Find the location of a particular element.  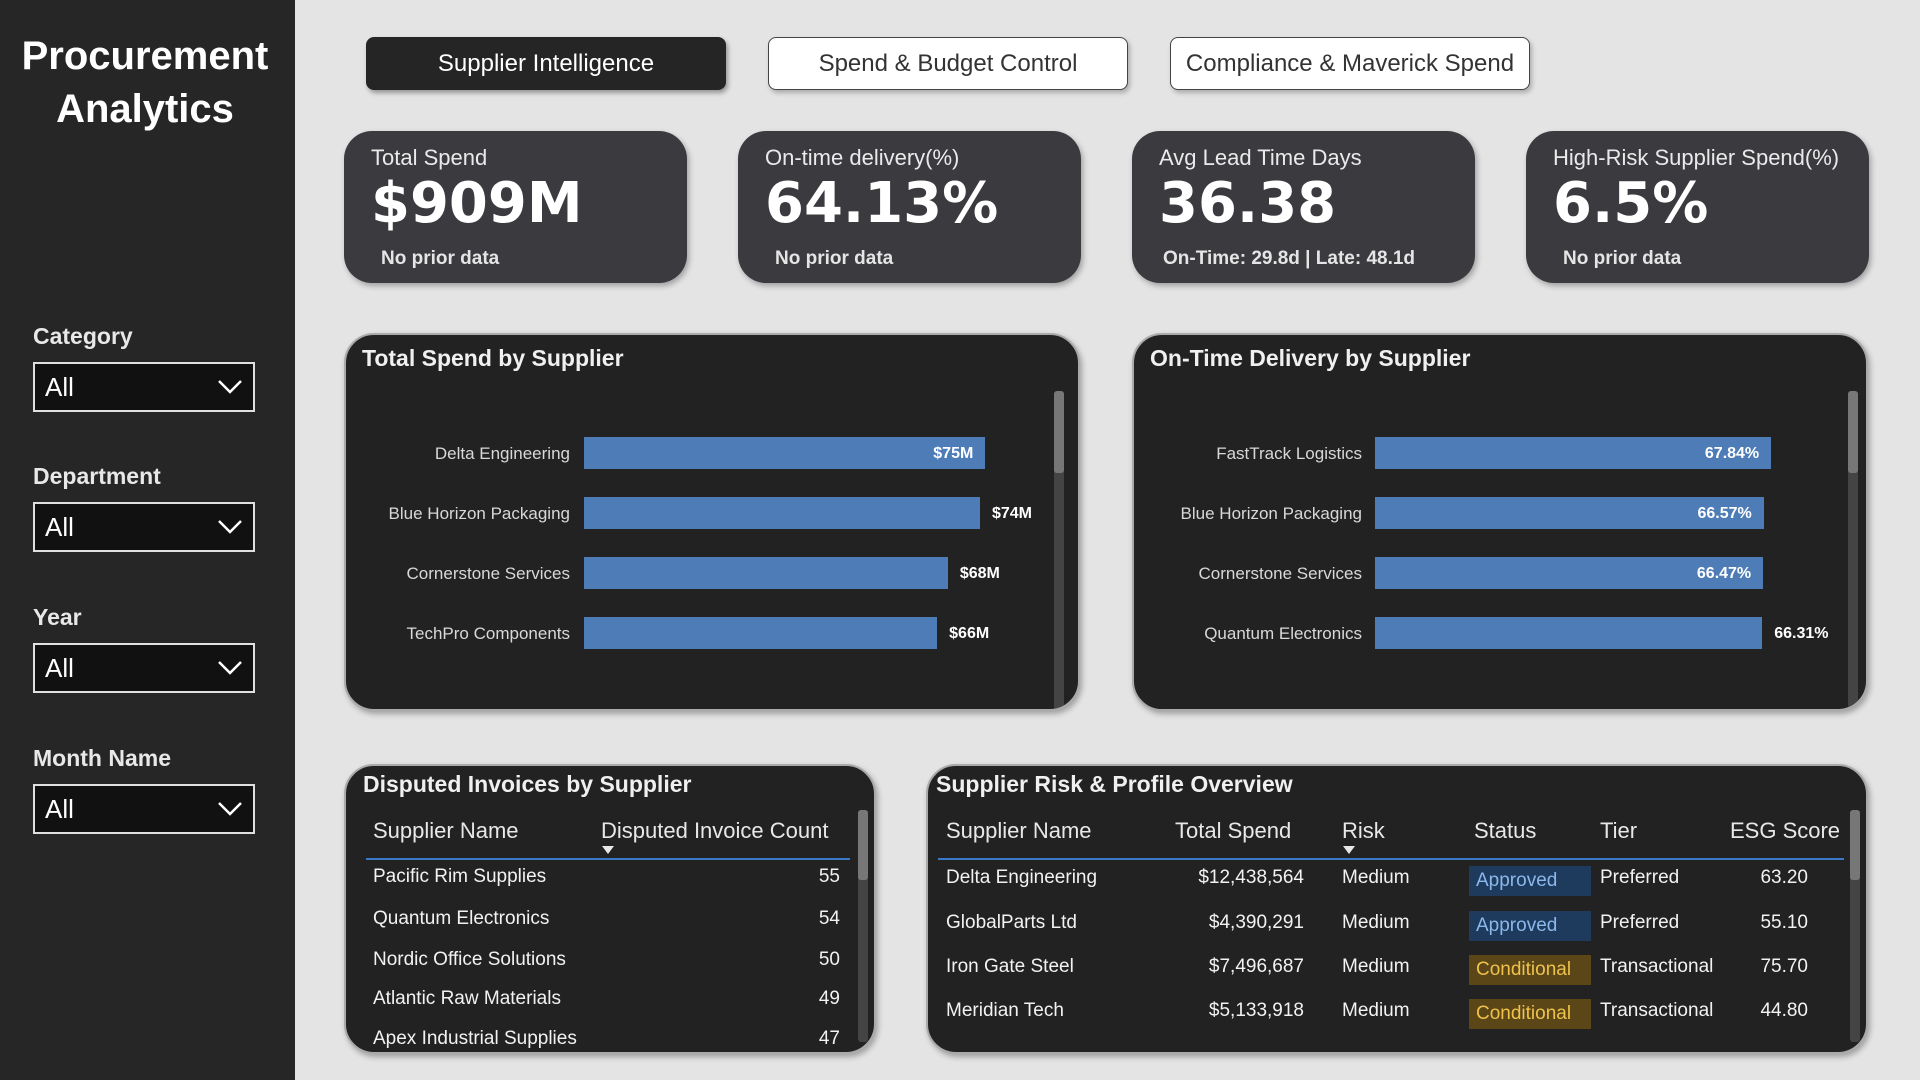

bar-row: TechPro Components $66M is located at coordinates (706, 634).